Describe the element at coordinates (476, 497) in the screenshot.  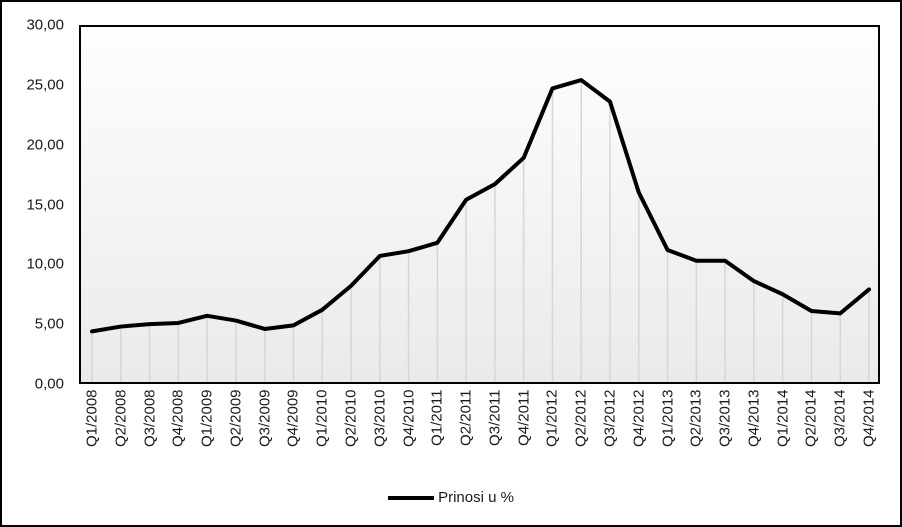
I see `legend-label: Prinosi u %` at that location.